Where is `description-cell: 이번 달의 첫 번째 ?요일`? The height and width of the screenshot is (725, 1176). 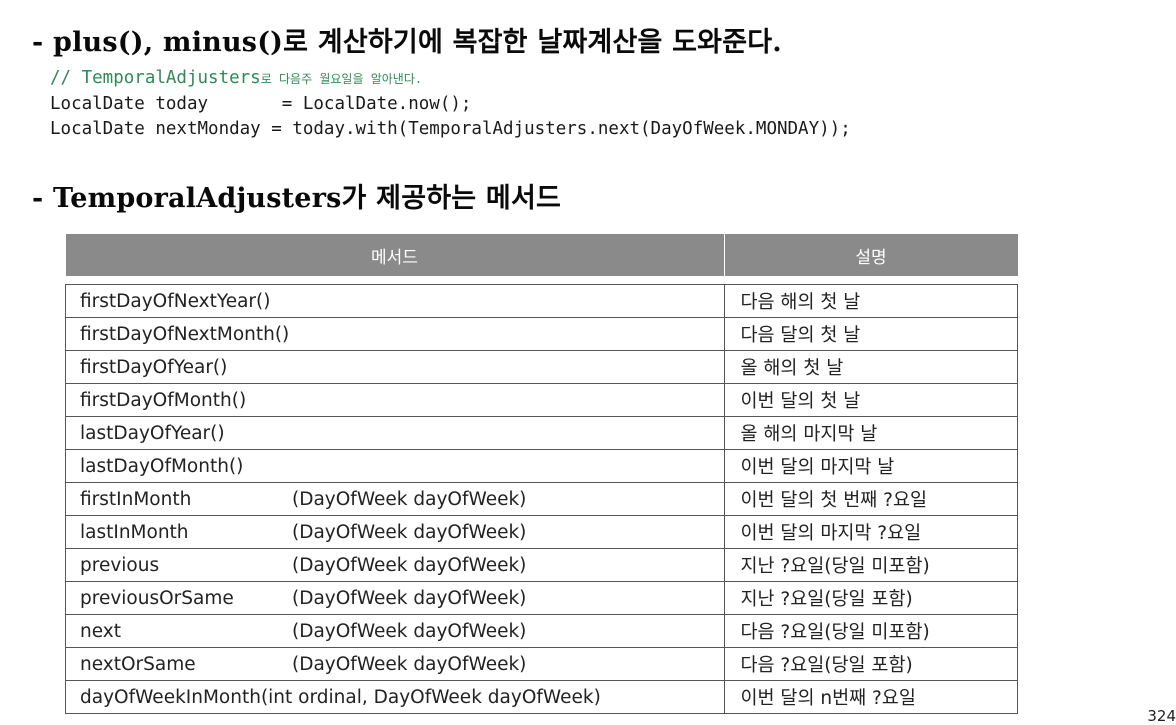 description-cell: 이번 달의 첫 번째 ?요일 is located at coordinates (870, 499).